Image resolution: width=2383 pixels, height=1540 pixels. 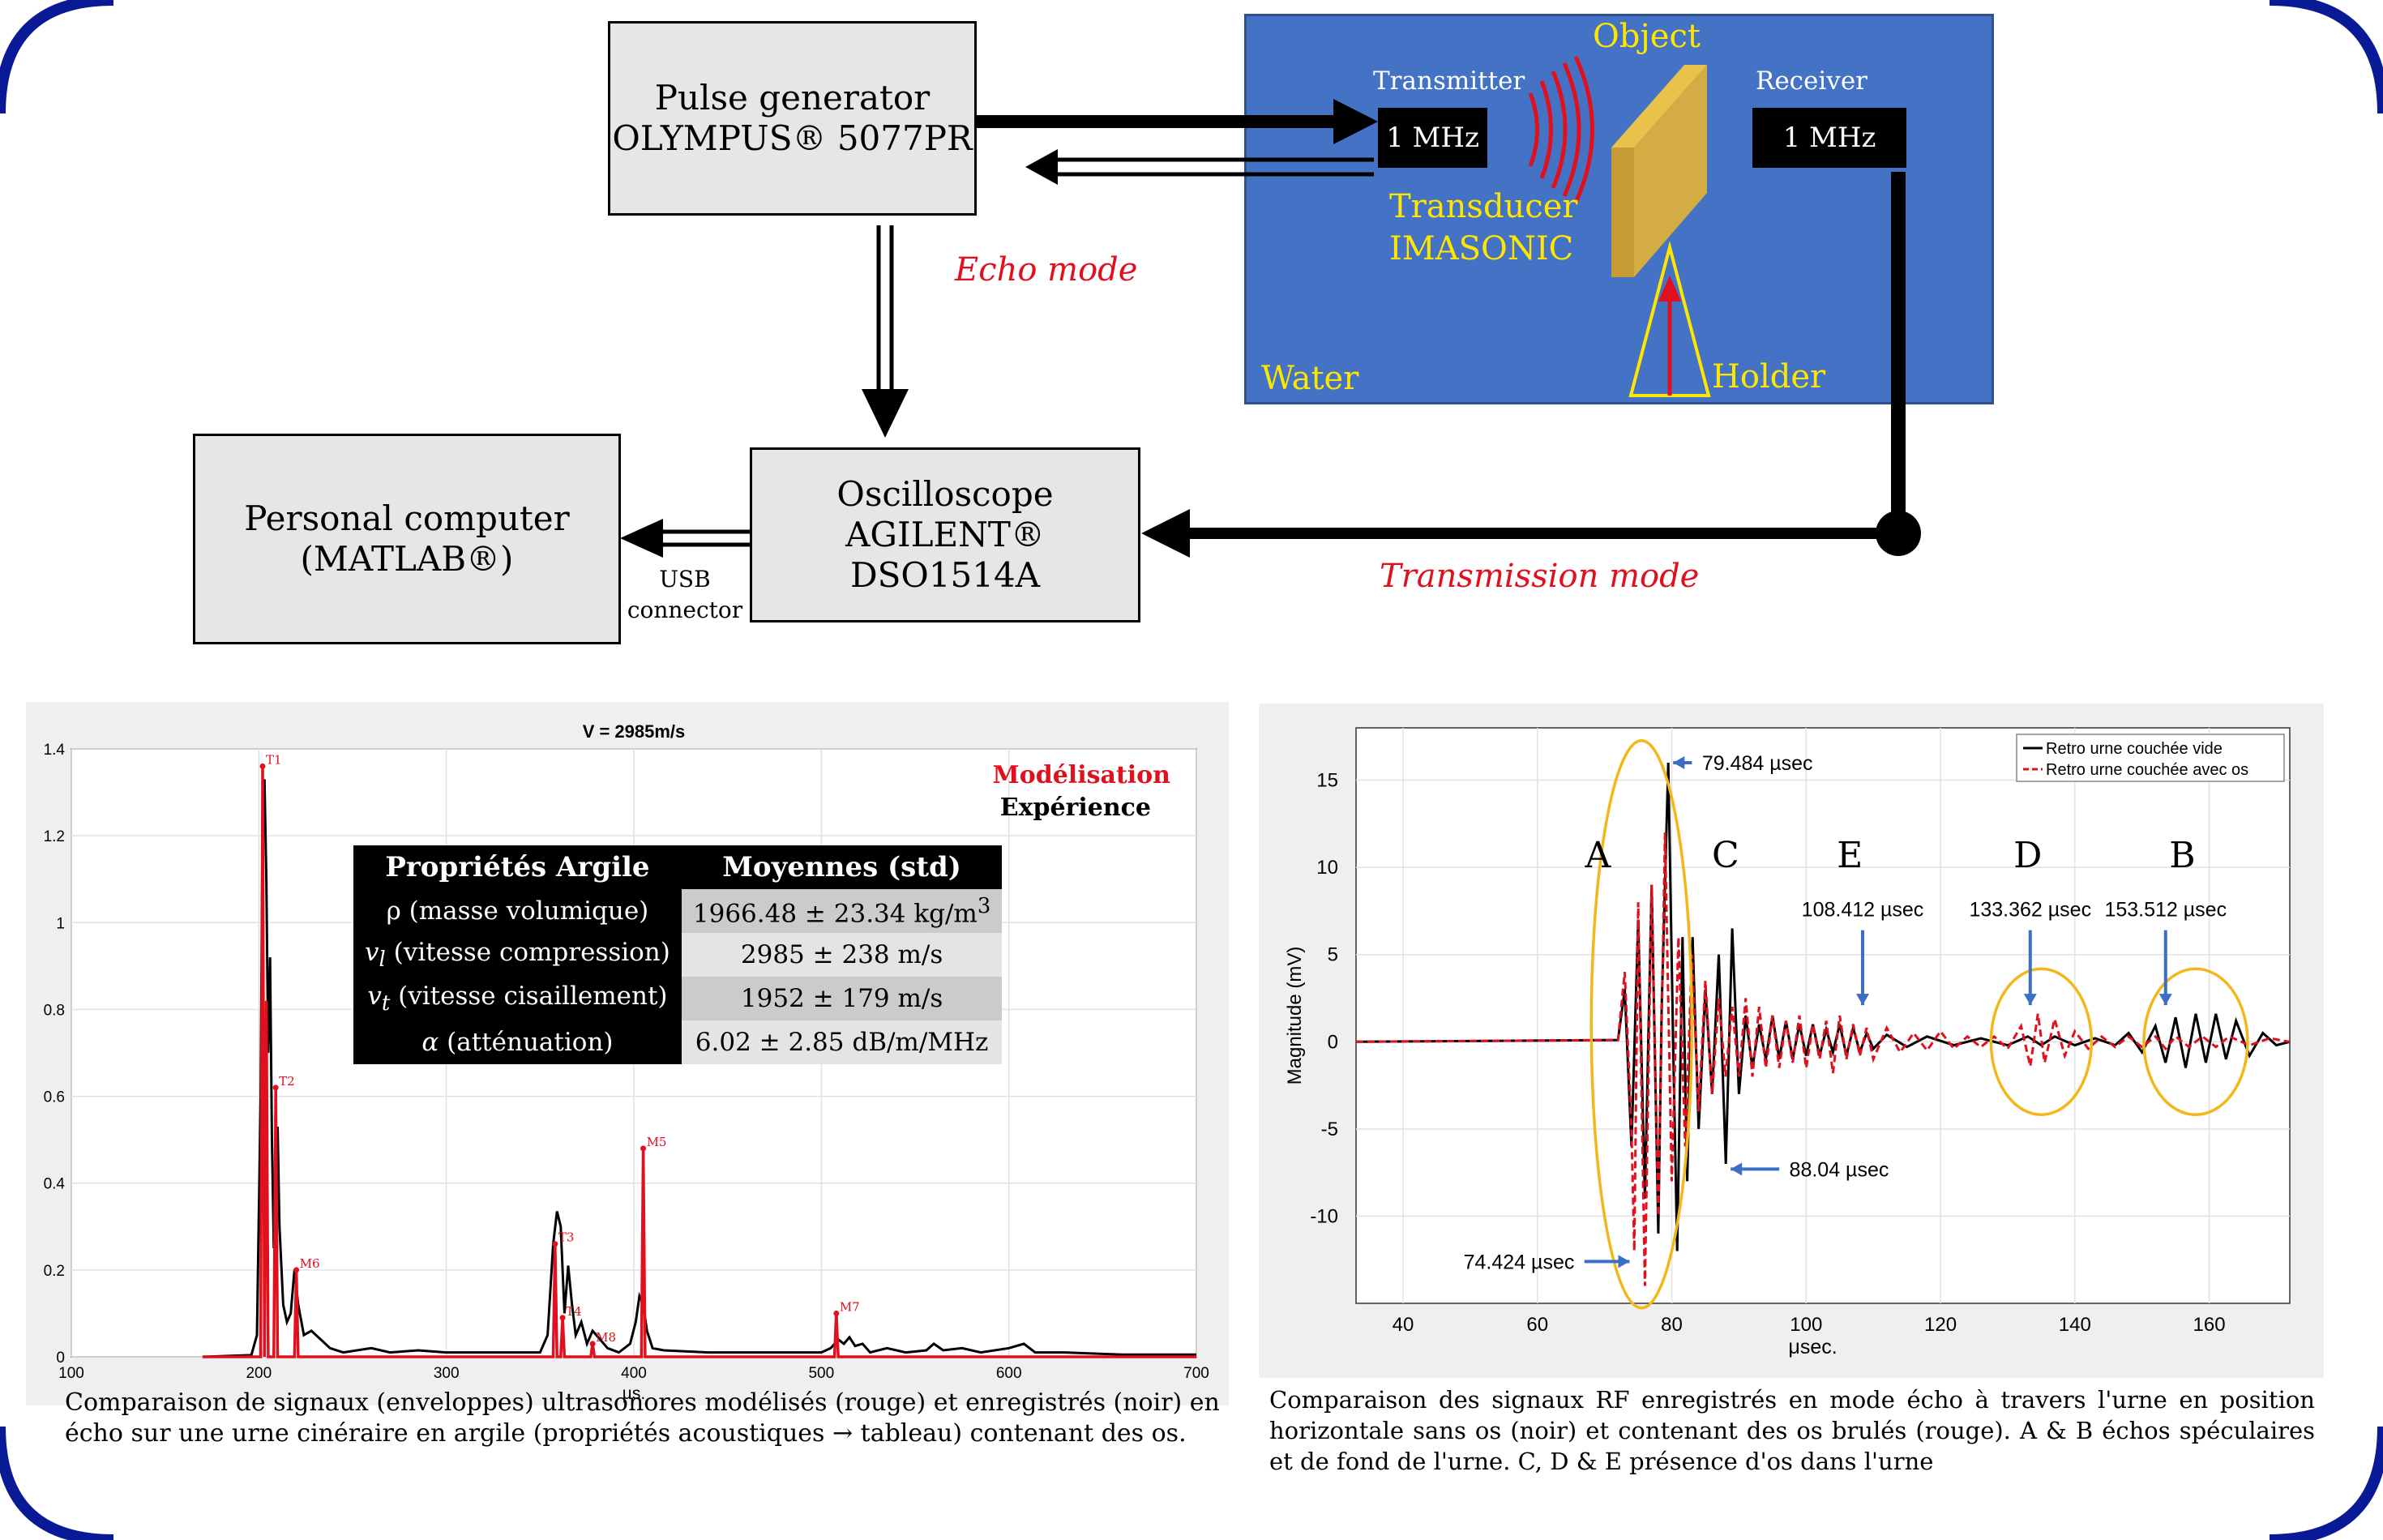 I want to click on echo-mode-label: Echo mode, so click(x=1046, y=270).